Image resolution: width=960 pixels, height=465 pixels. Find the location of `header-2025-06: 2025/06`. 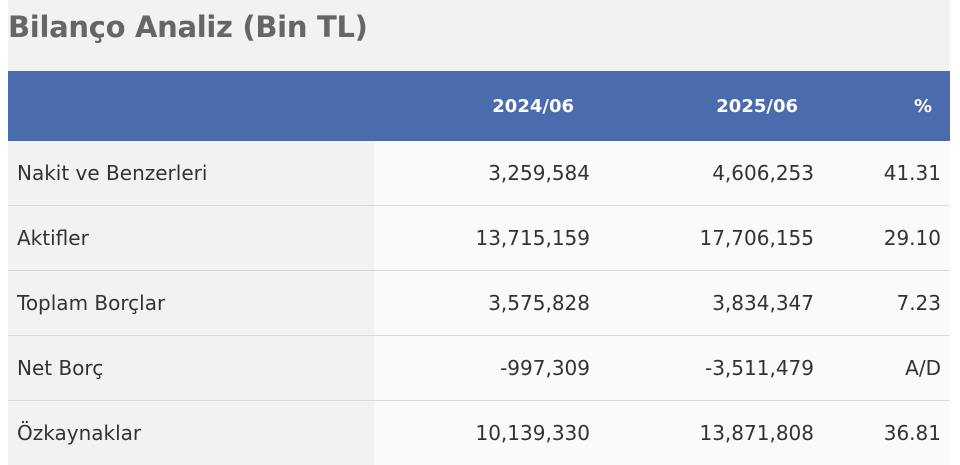

header-2025-06: 2025/06 is located at coordinates (757, 106).